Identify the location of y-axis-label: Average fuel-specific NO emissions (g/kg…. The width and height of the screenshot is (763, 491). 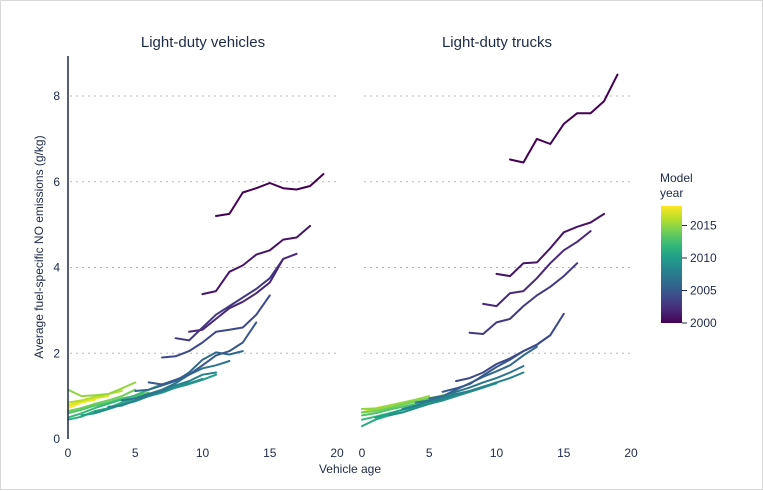
(39, 246).